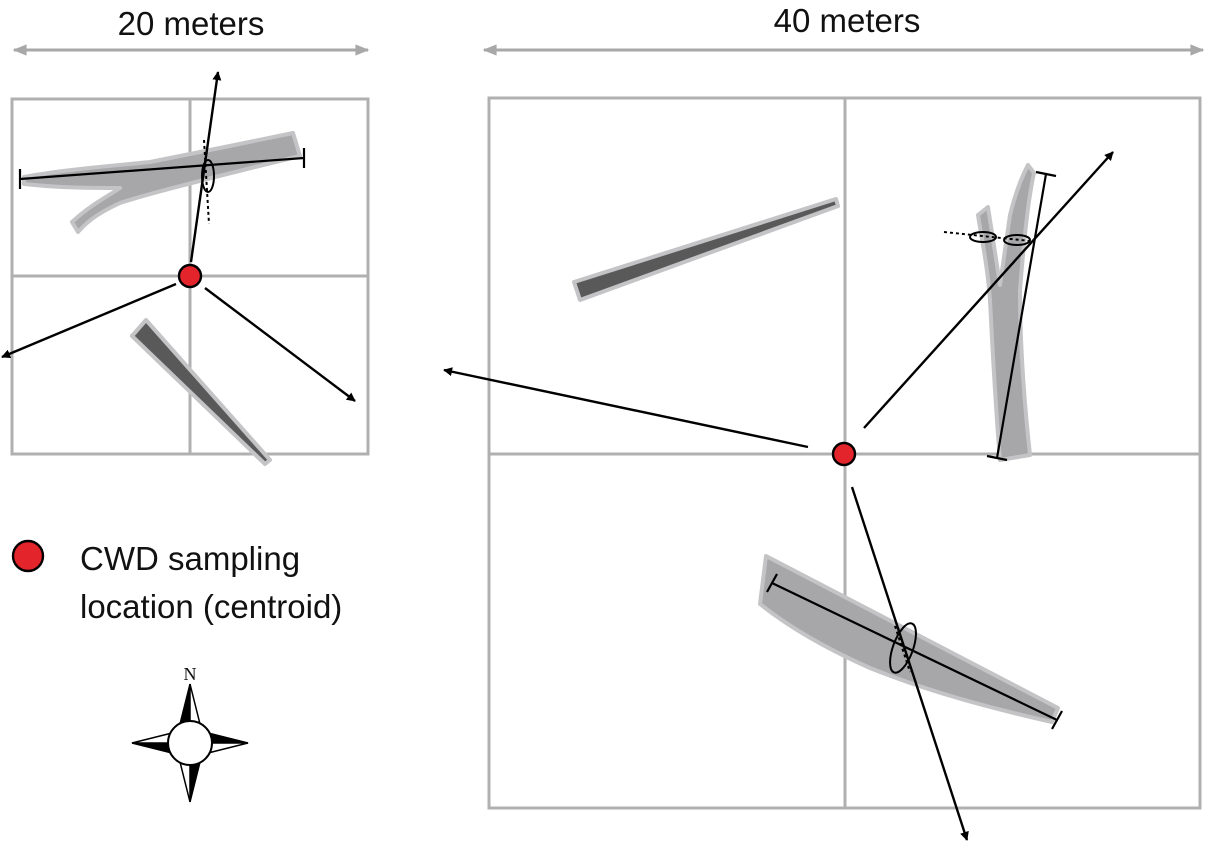 Image resolution: width=1207 pixels, height=848 pixels. I want to click on large-y-measure-cap-bottom, so click(997, 458).